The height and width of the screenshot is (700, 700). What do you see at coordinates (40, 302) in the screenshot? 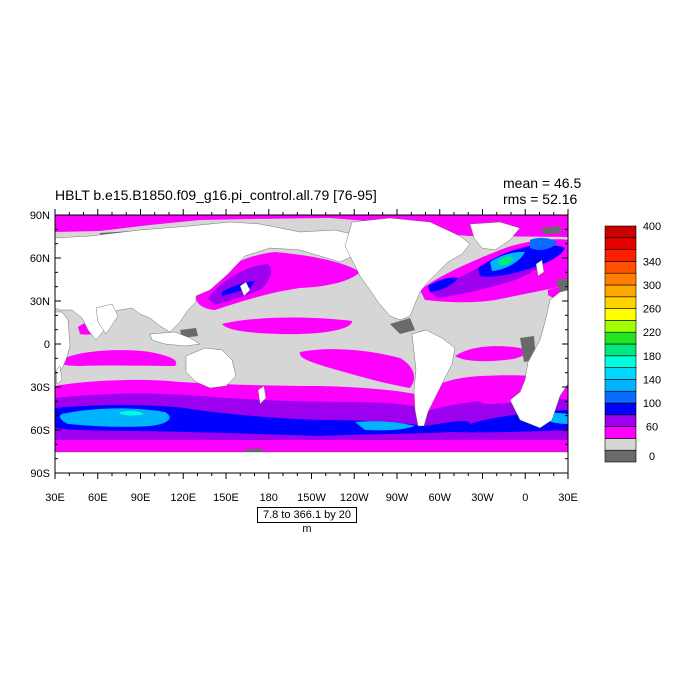
I see `lat-label: 30N` at bounding box center [40, 302].